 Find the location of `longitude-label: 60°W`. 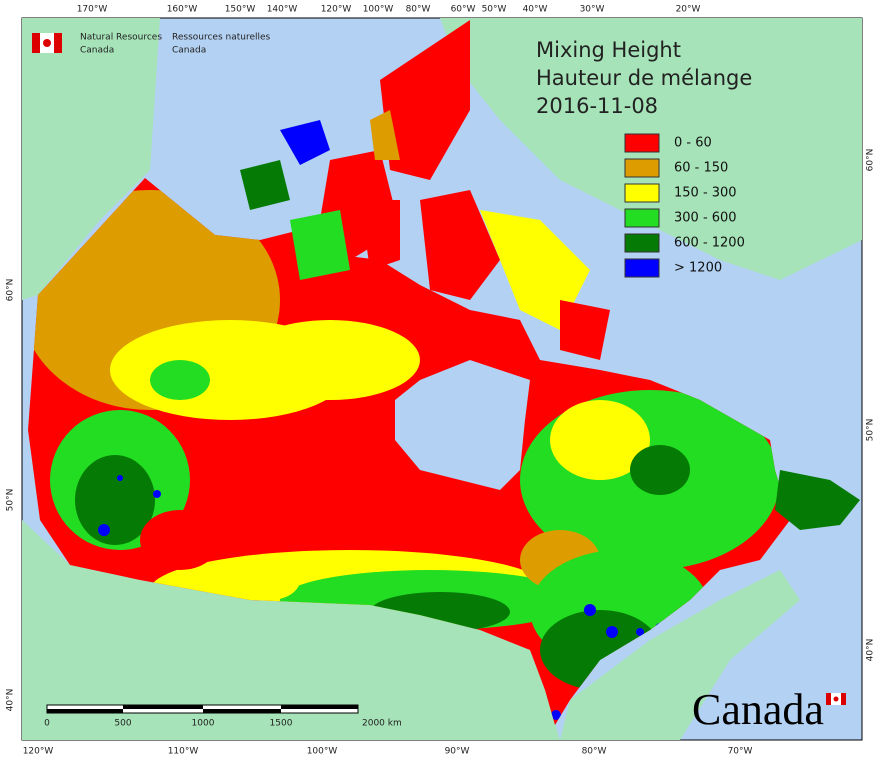

longitude-label: 60°W is located at coordinates (463, 10).